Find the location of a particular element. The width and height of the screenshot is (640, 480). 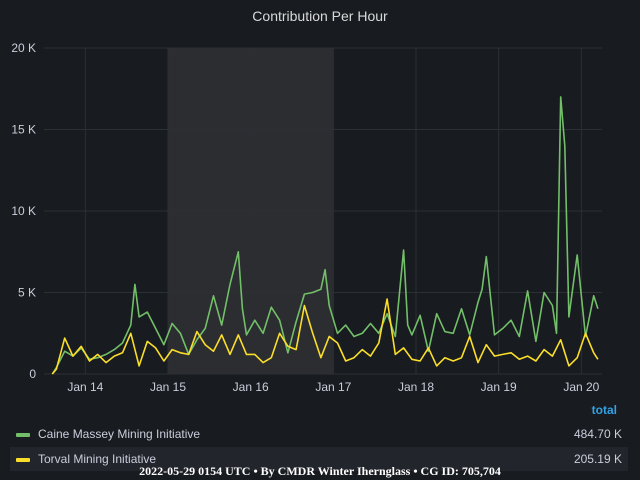

x-tick-label: Jan 15 is located at coordinates (168, 387).